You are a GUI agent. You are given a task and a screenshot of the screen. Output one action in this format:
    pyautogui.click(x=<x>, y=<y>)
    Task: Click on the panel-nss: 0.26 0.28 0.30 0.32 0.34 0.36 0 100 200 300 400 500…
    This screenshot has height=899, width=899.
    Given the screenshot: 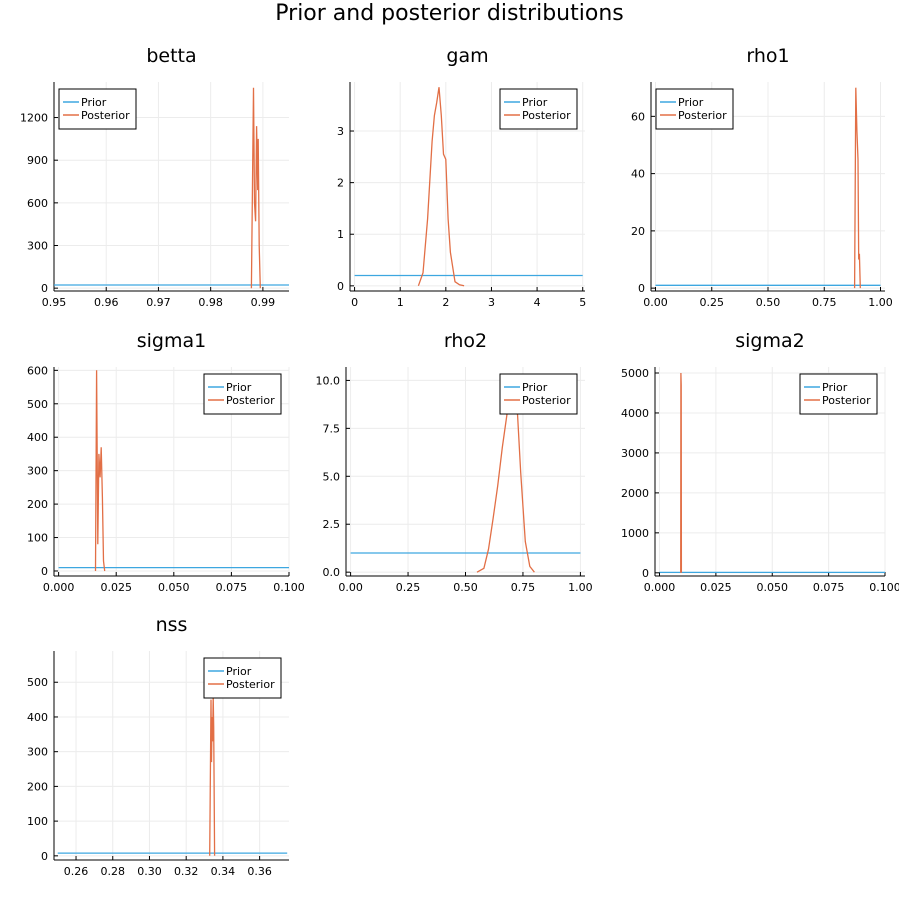 What is the action you would take?
    pyautogui.click(x=158, y=746)
    